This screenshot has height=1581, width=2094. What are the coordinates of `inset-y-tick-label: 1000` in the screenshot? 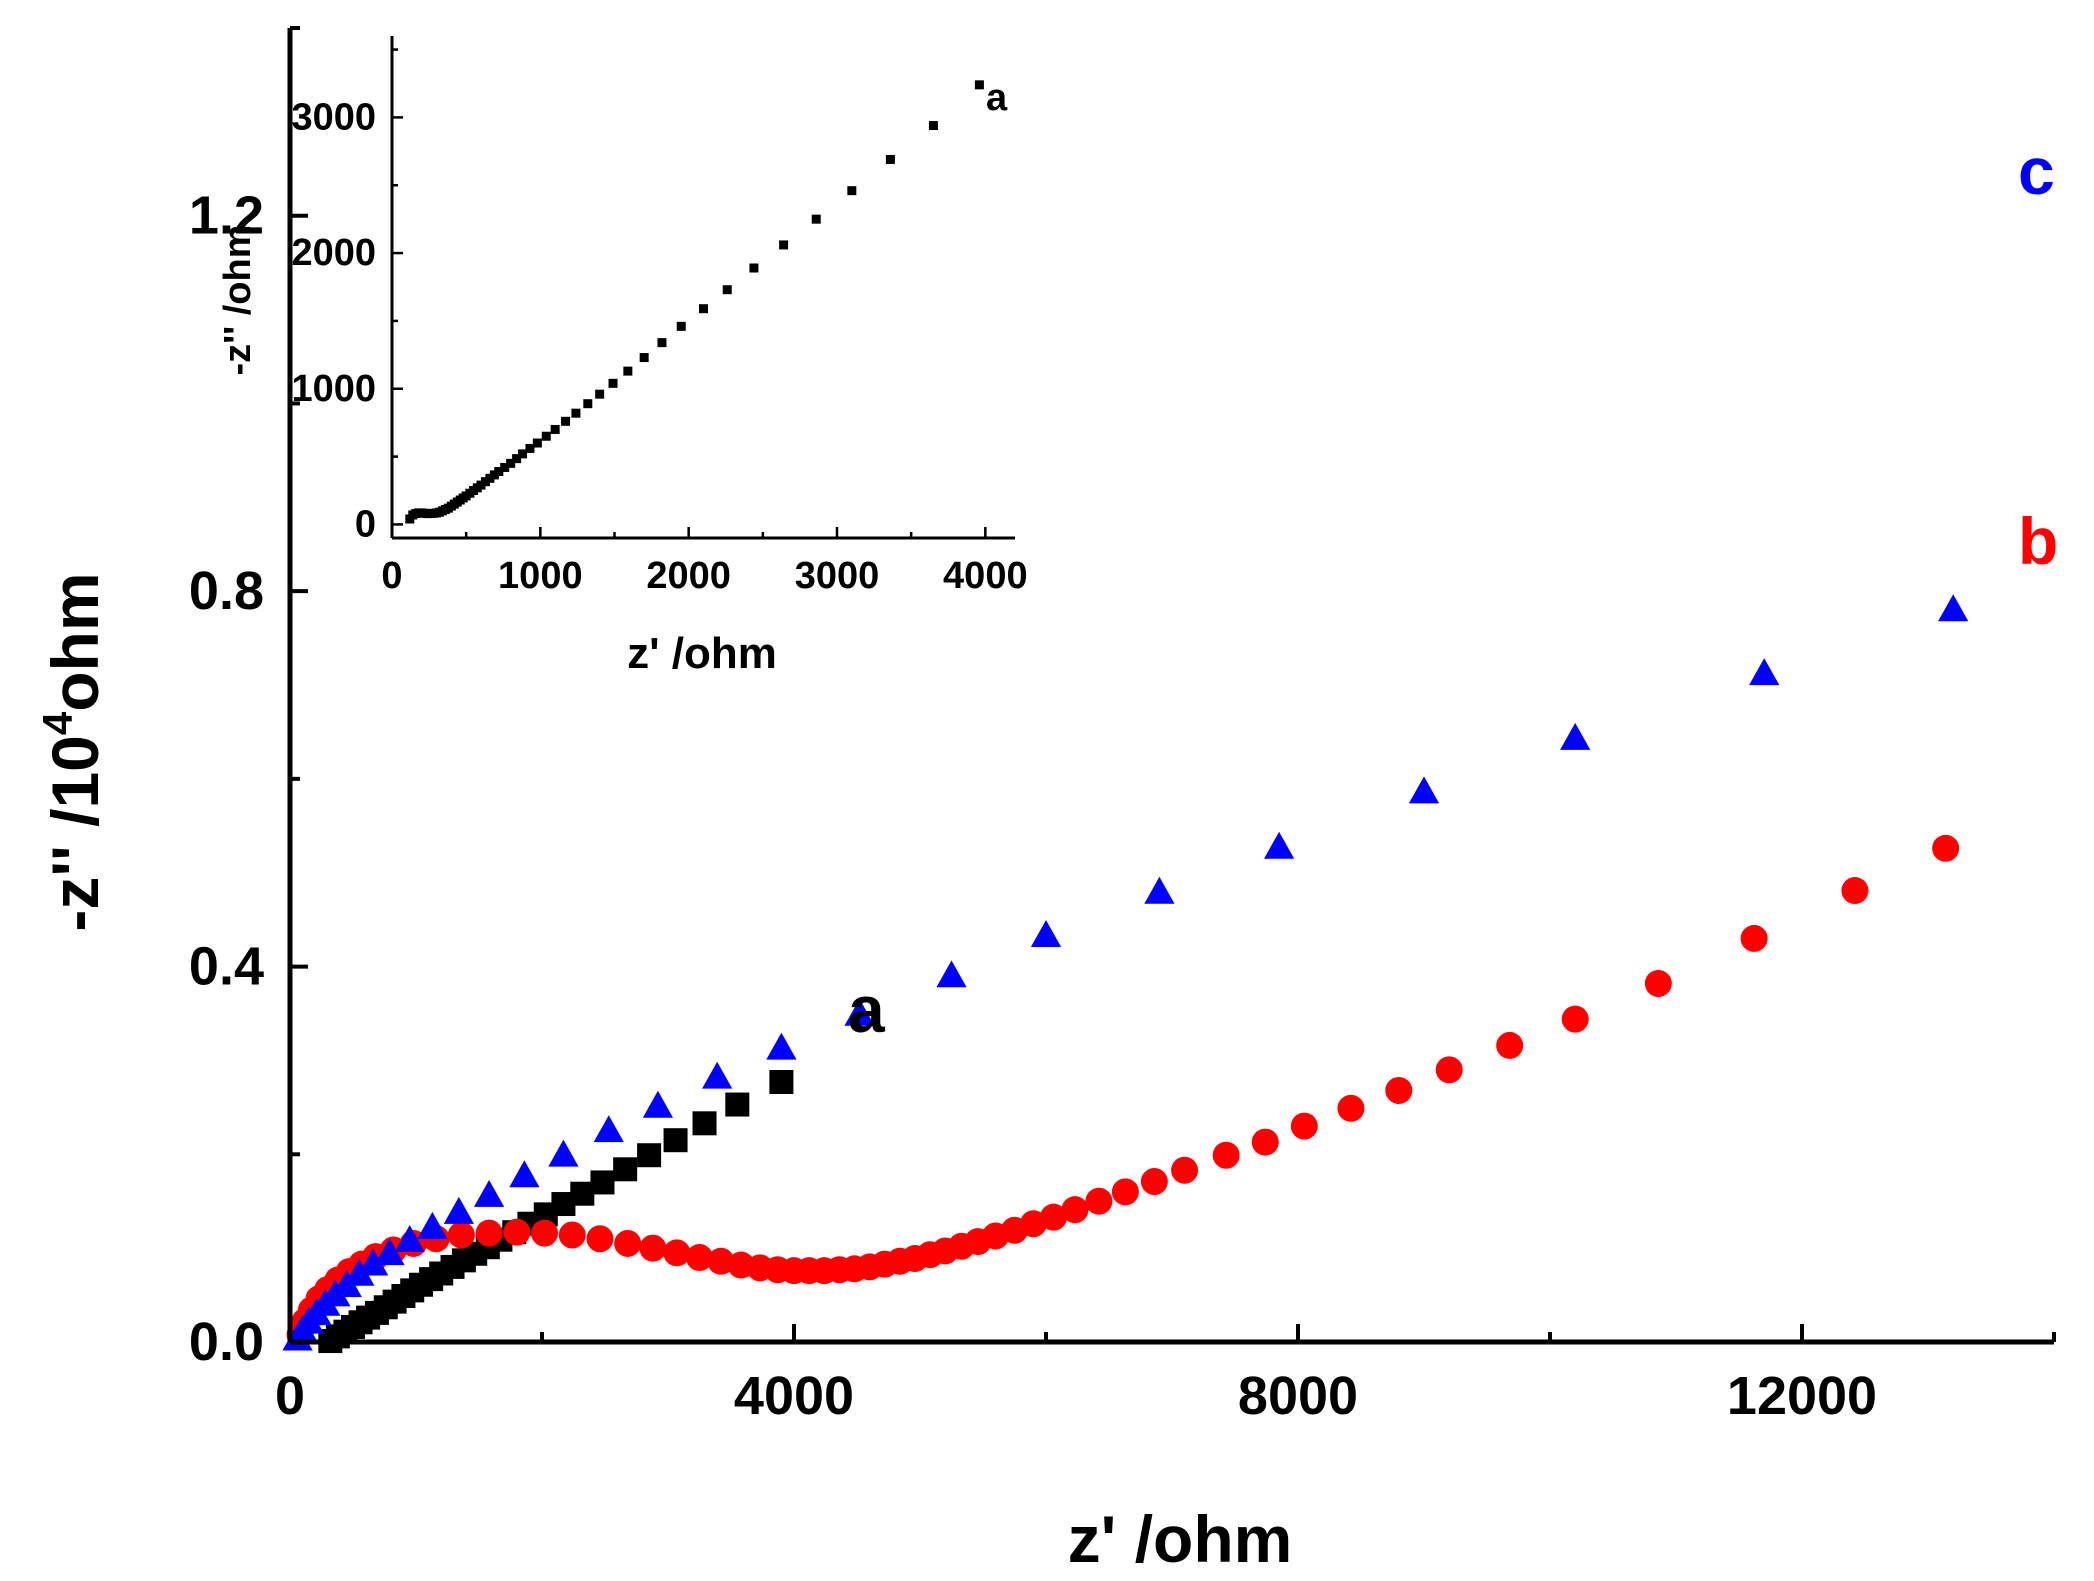 It's located at (333, 389).